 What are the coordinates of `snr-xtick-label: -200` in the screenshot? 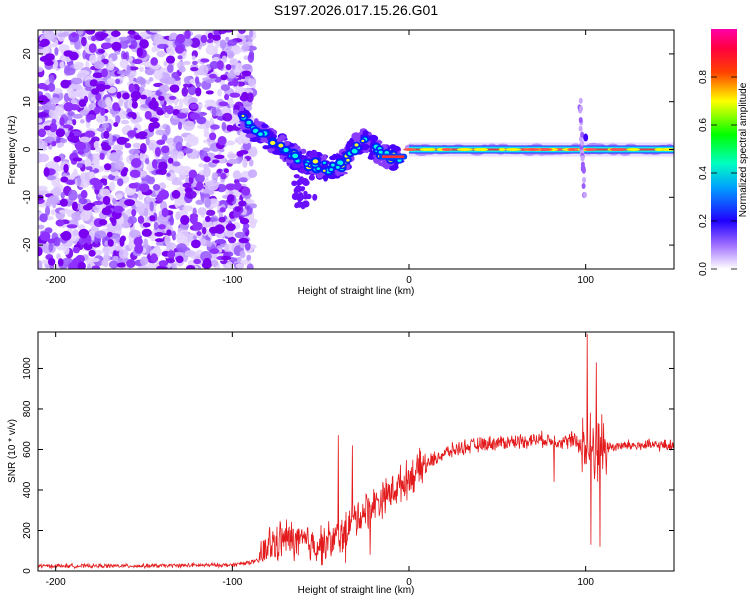 It's located at (56, 582).